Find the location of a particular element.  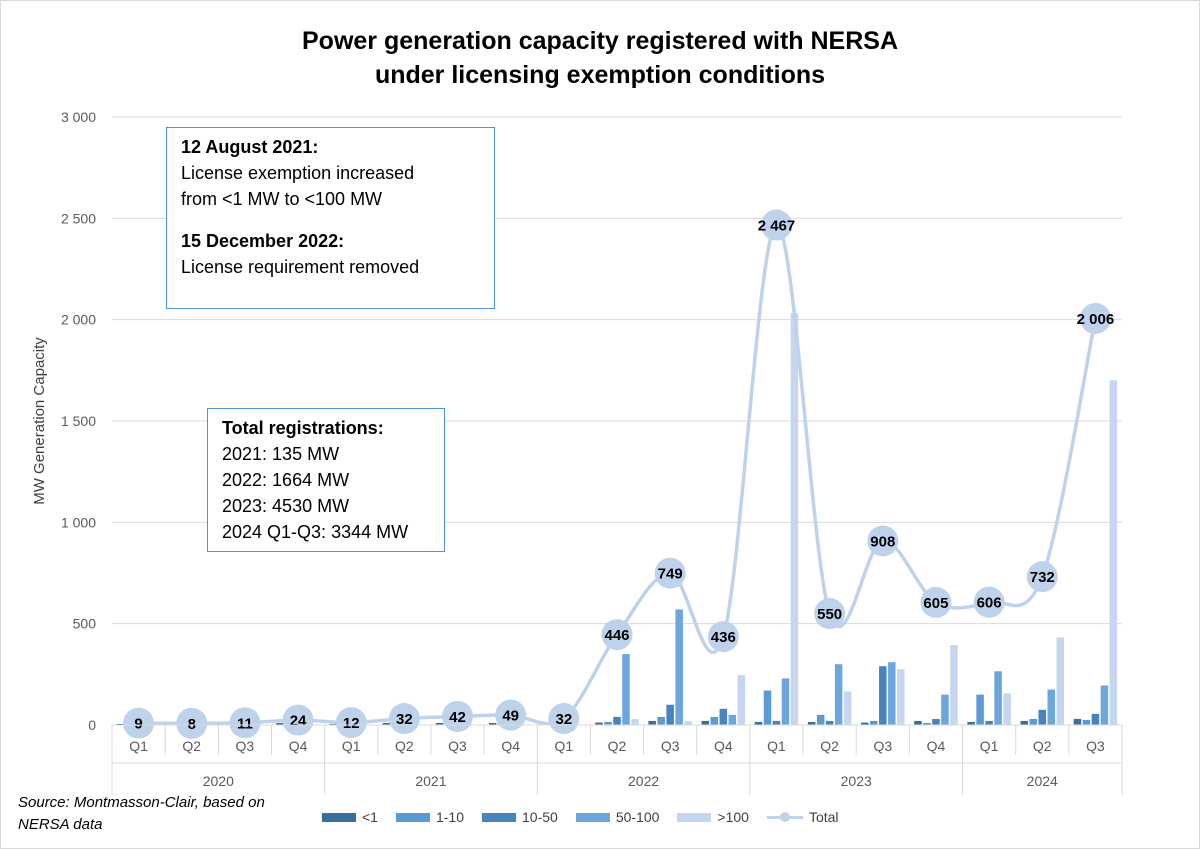

y-axis-label: MW Generation Capacity is located at coordinates (39, 421).